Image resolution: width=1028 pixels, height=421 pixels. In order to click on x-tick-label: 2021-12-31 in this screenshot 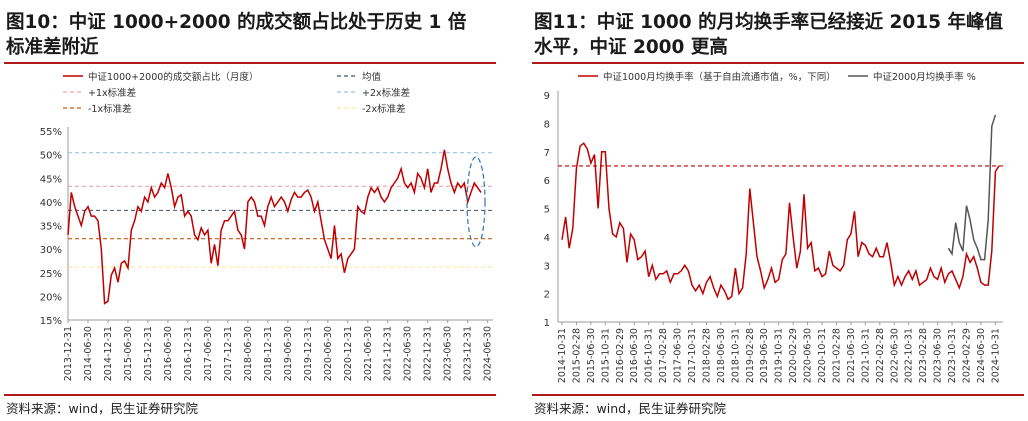, I will do `click(388, 353)`.